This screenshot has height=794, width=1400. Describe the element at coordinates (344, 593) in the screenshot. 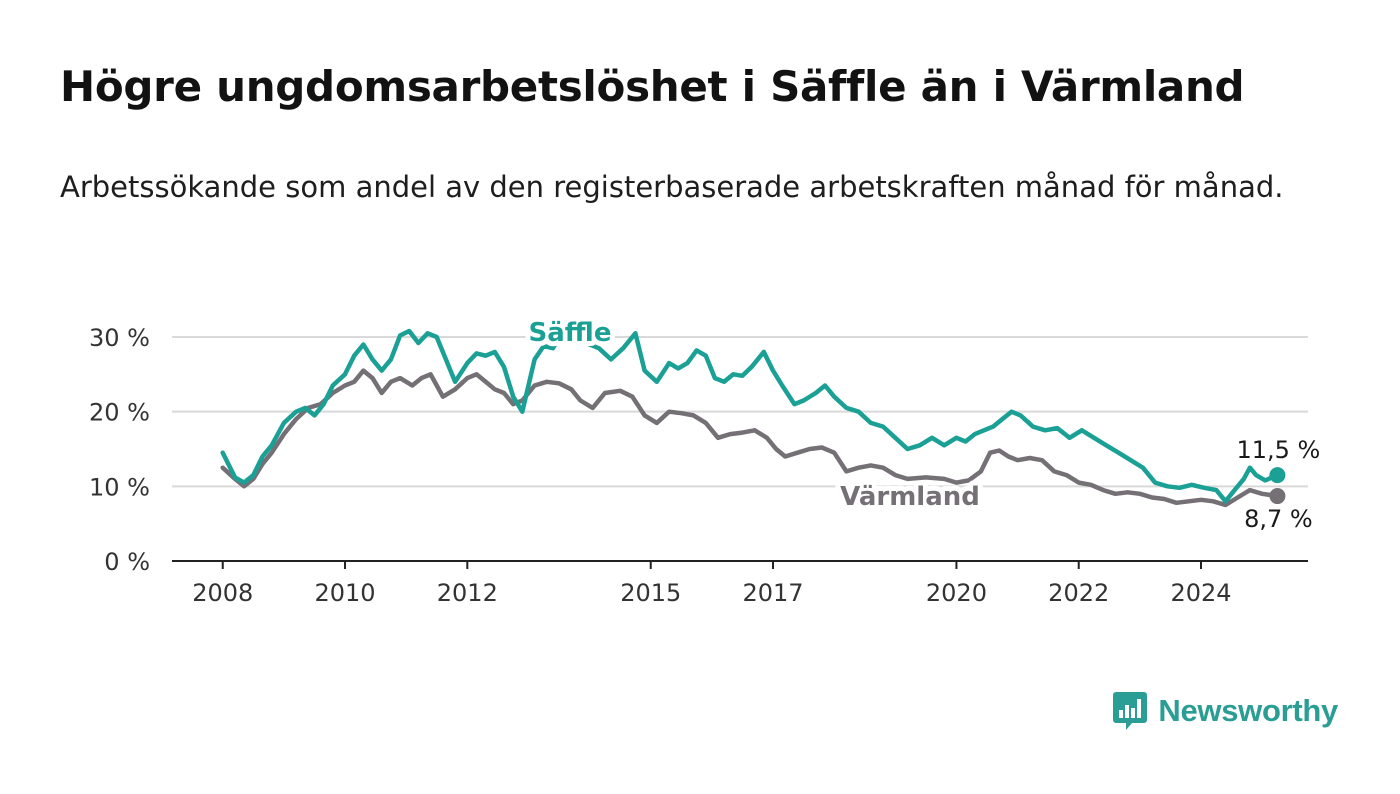

I see `x-tick-label: 2010` at that location.